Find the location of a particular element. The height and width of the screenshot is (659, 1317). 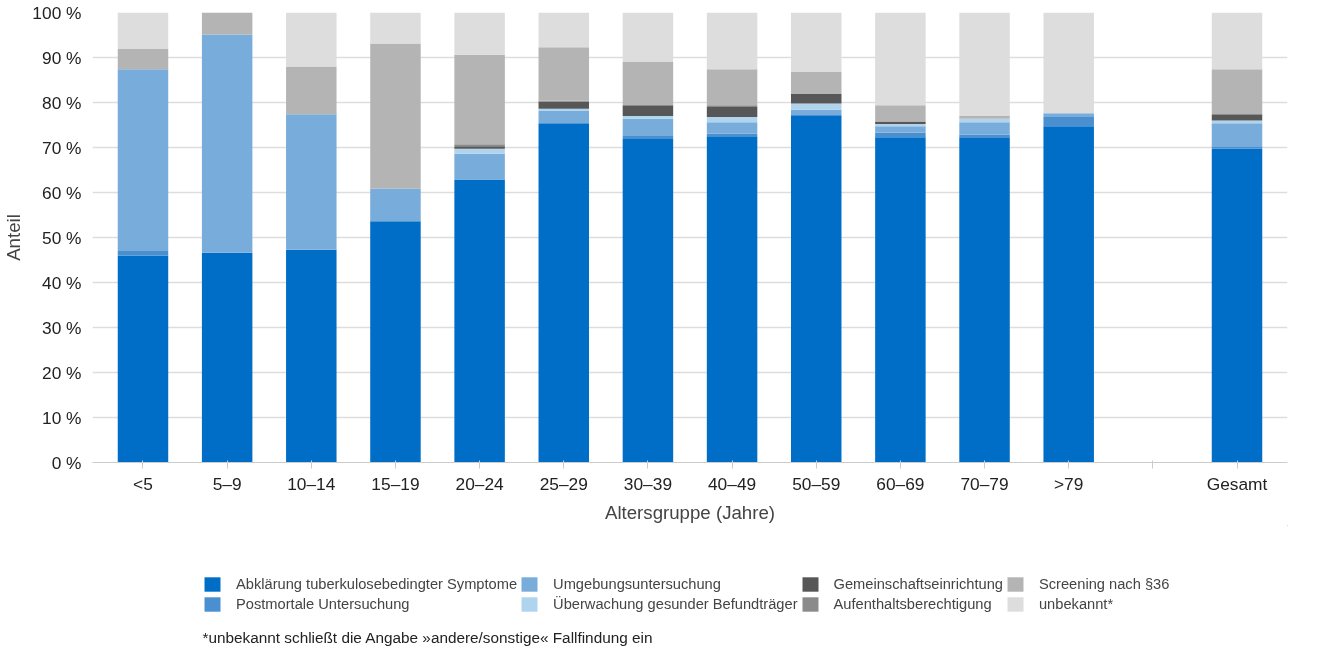

y-tick-label: 70 % is located at coordinates (62, 147).